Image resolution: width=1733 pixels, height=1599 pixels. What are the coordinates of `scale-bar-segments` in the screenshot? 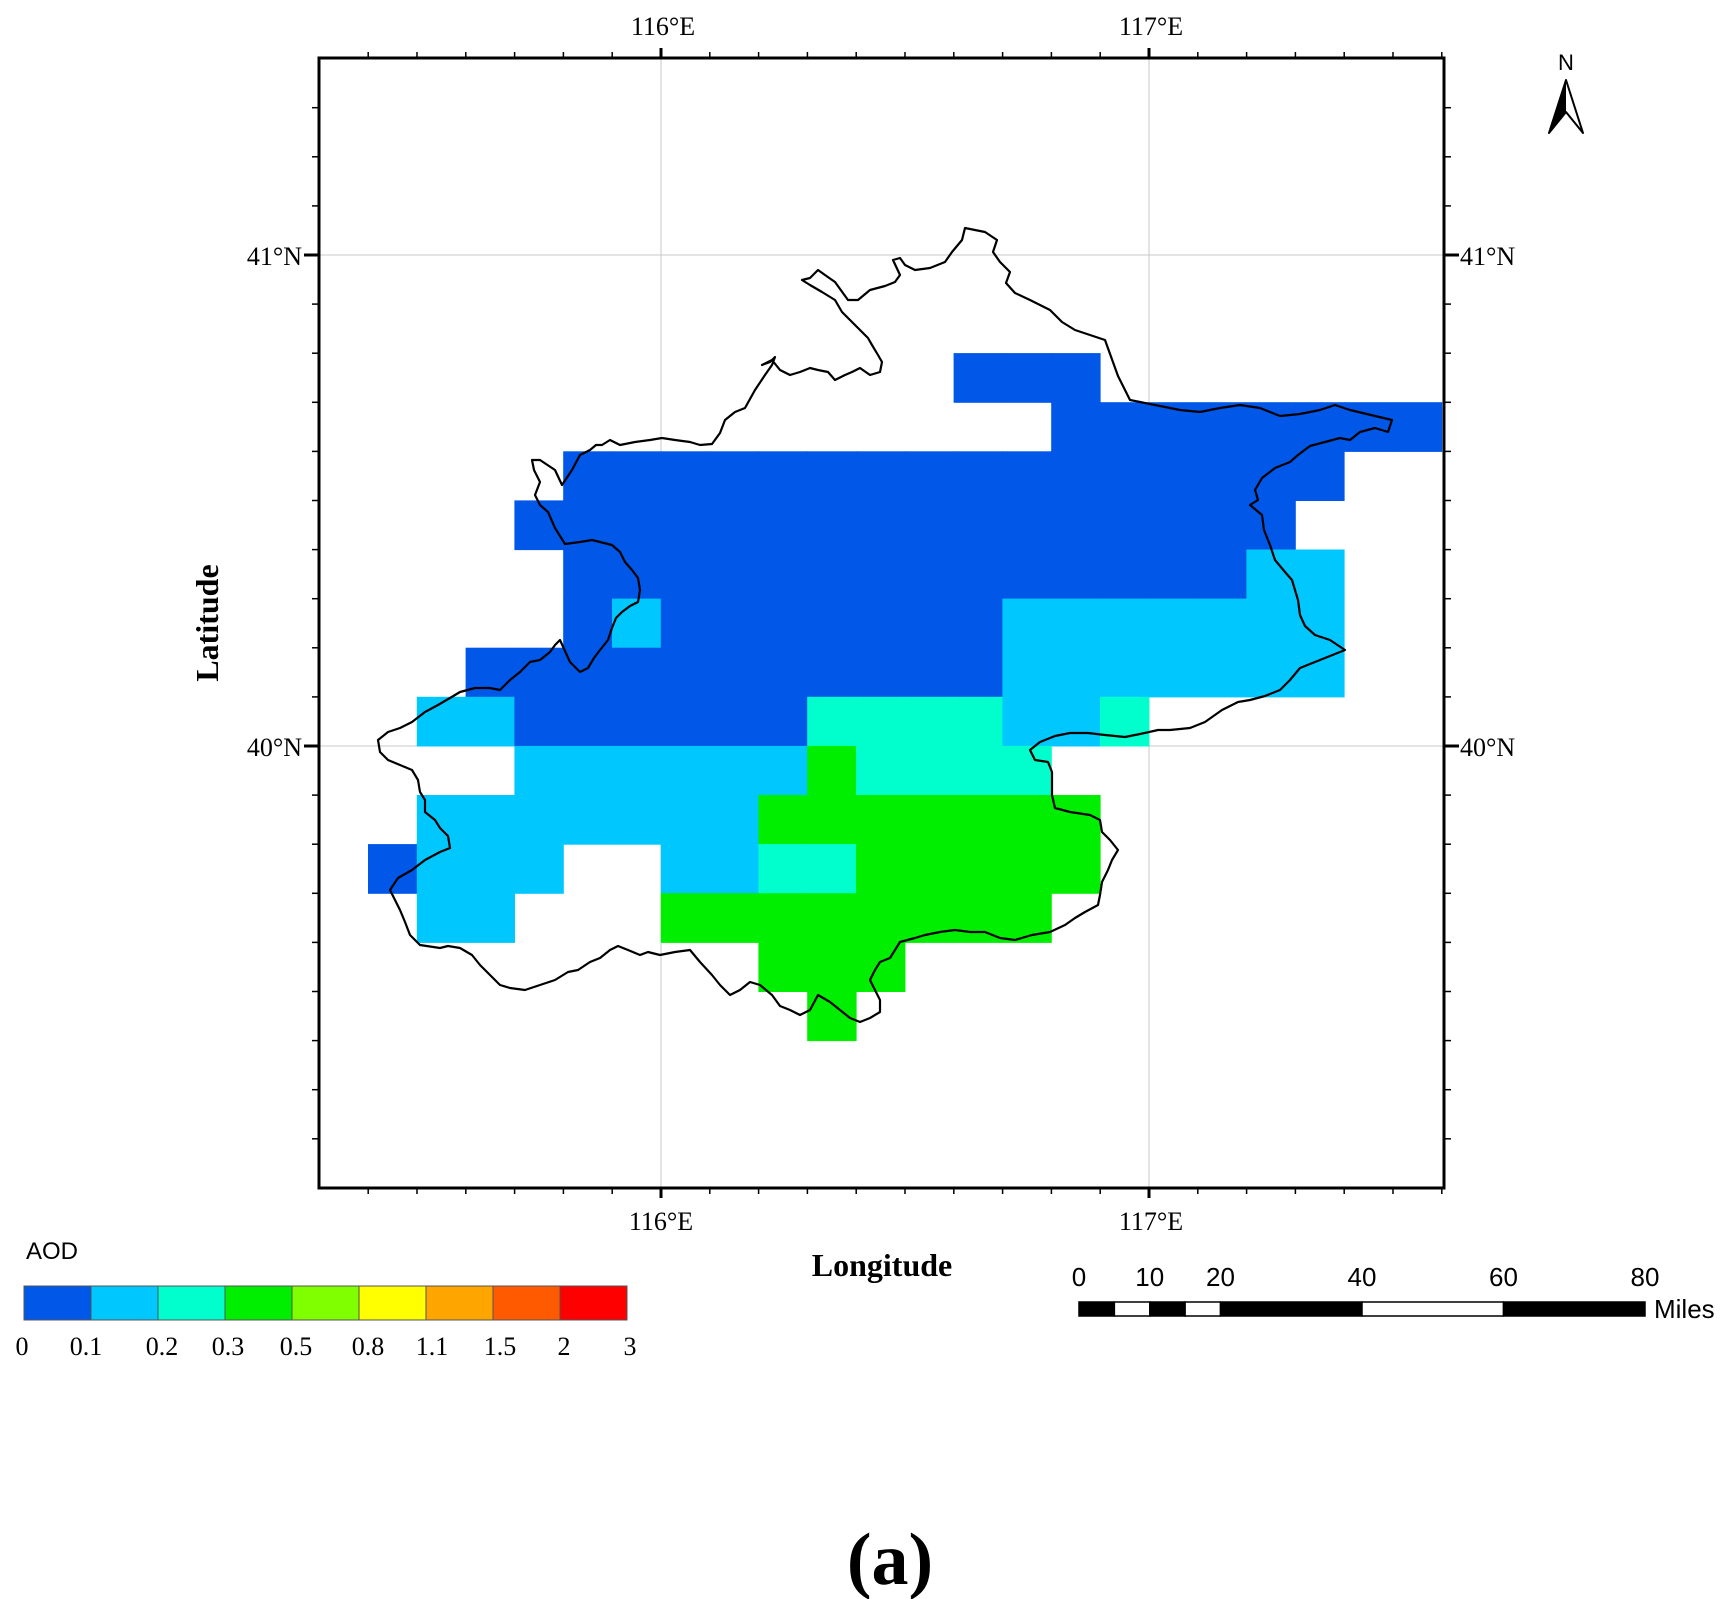 It's located at (1362, 1309).